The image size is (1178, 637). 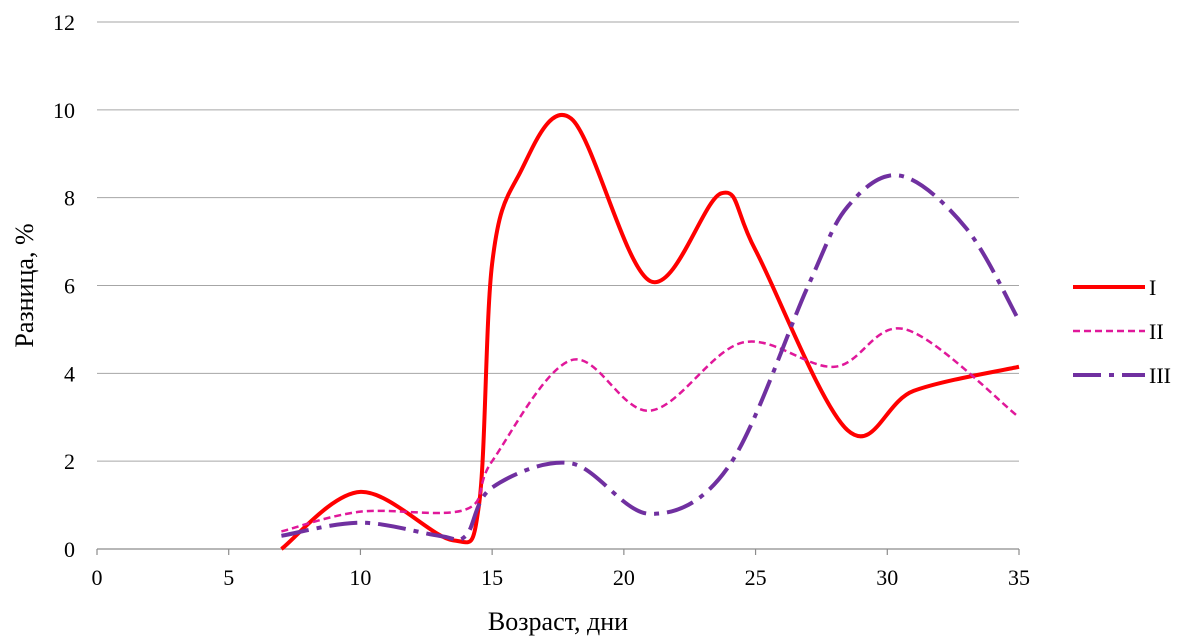 What do you see at coordinates (561, 569) in the screenshot?
I see `x-axis-ticks: 0 5 10 15 20 25 30 35` at bounding box center [561, 569].